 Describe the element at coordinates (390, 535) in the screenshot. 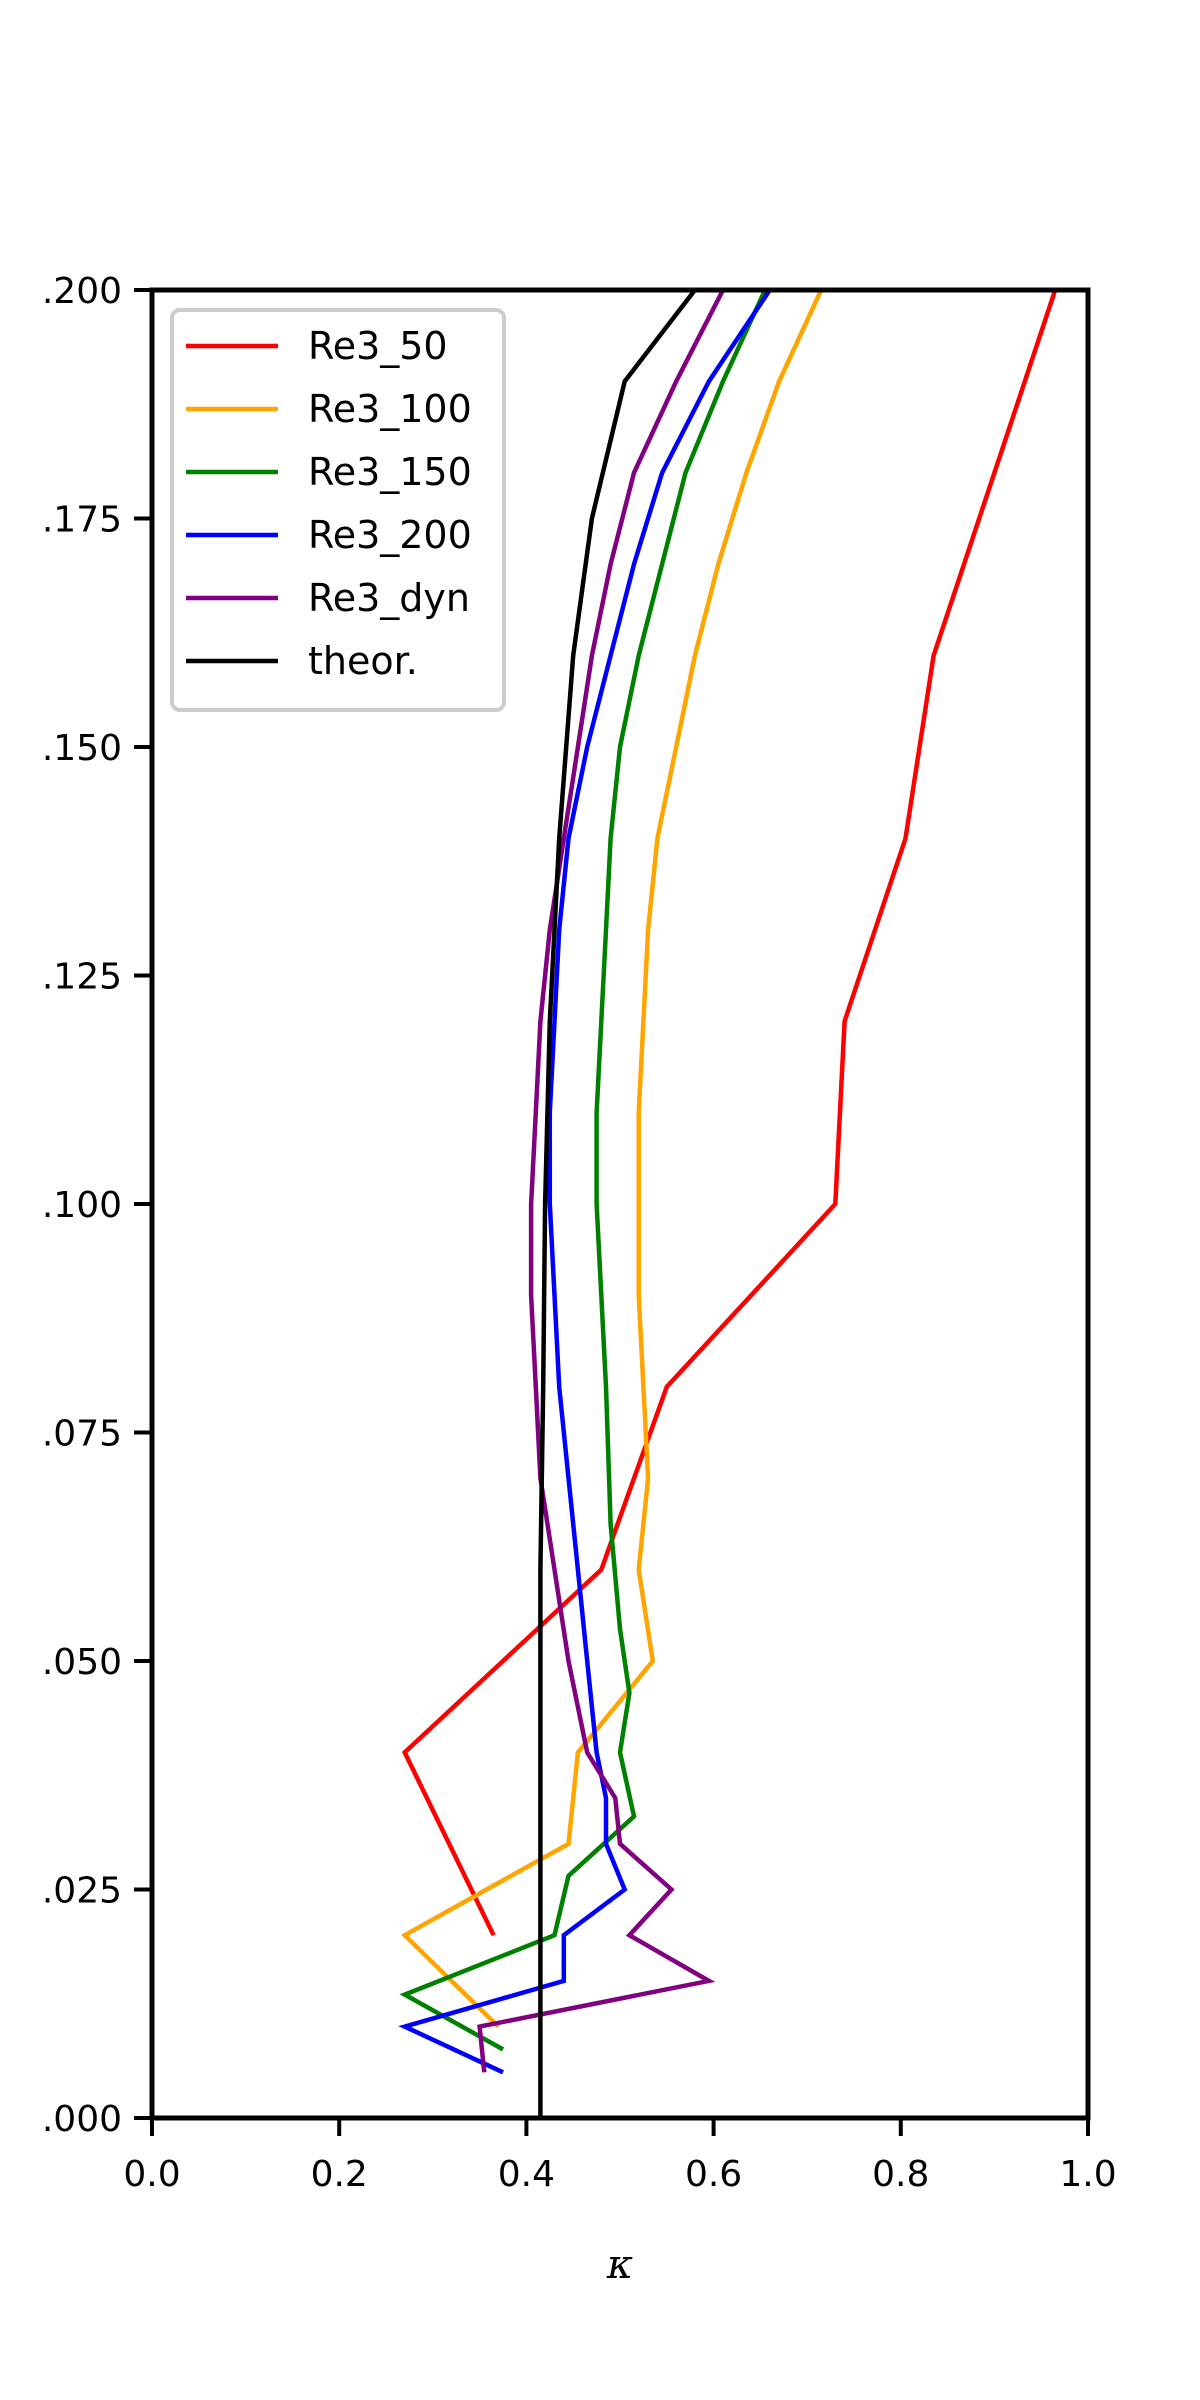

I see `legend-label: Re3_200` at that location.